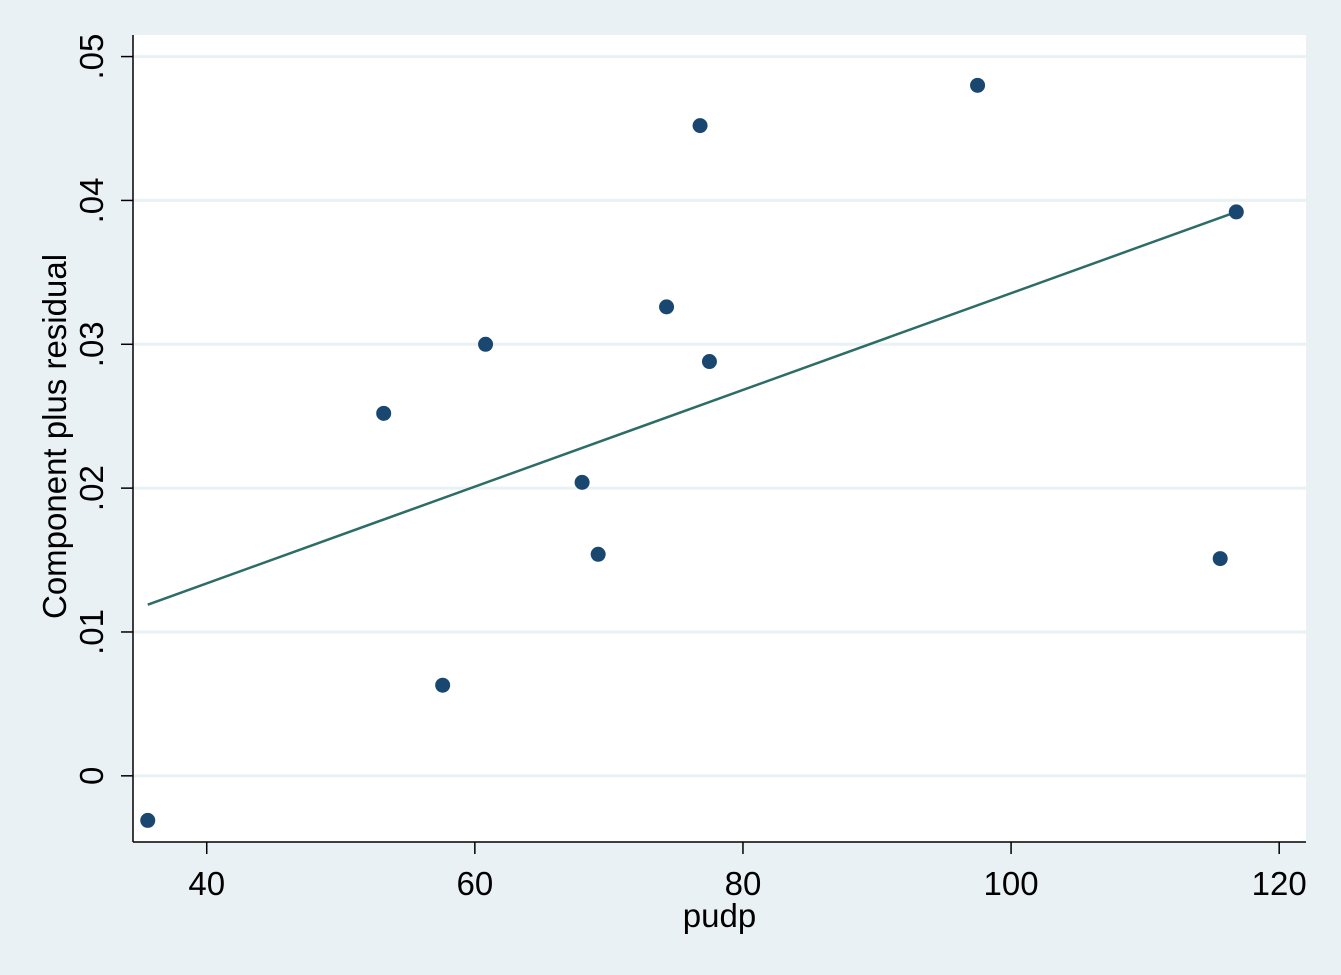  I want to click on y-tick-label: .02, so click(91, 488).